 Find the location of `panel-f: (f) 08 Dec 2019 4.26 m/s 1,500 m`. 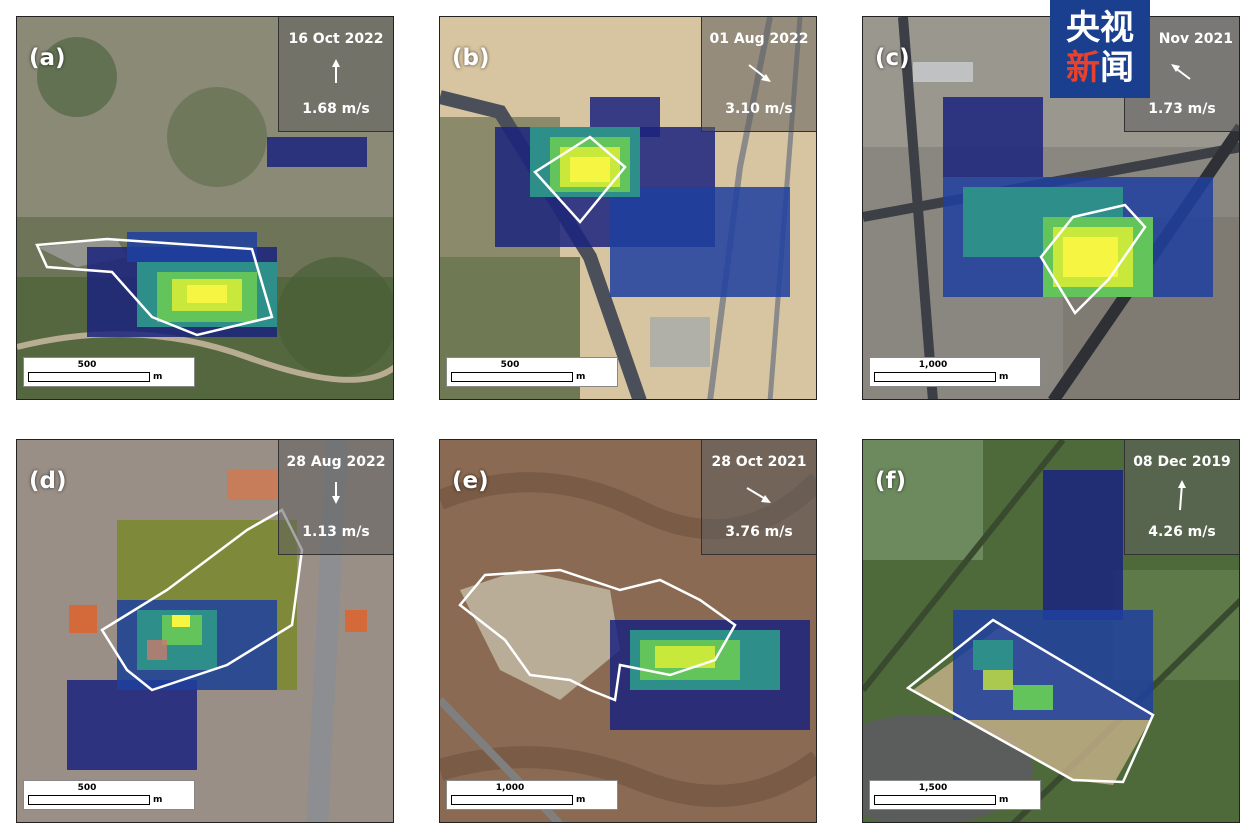

panel-f: (f) 08 Dec 2019 4.26 m/s 1,500 m is located at coordinates (1051, 631).